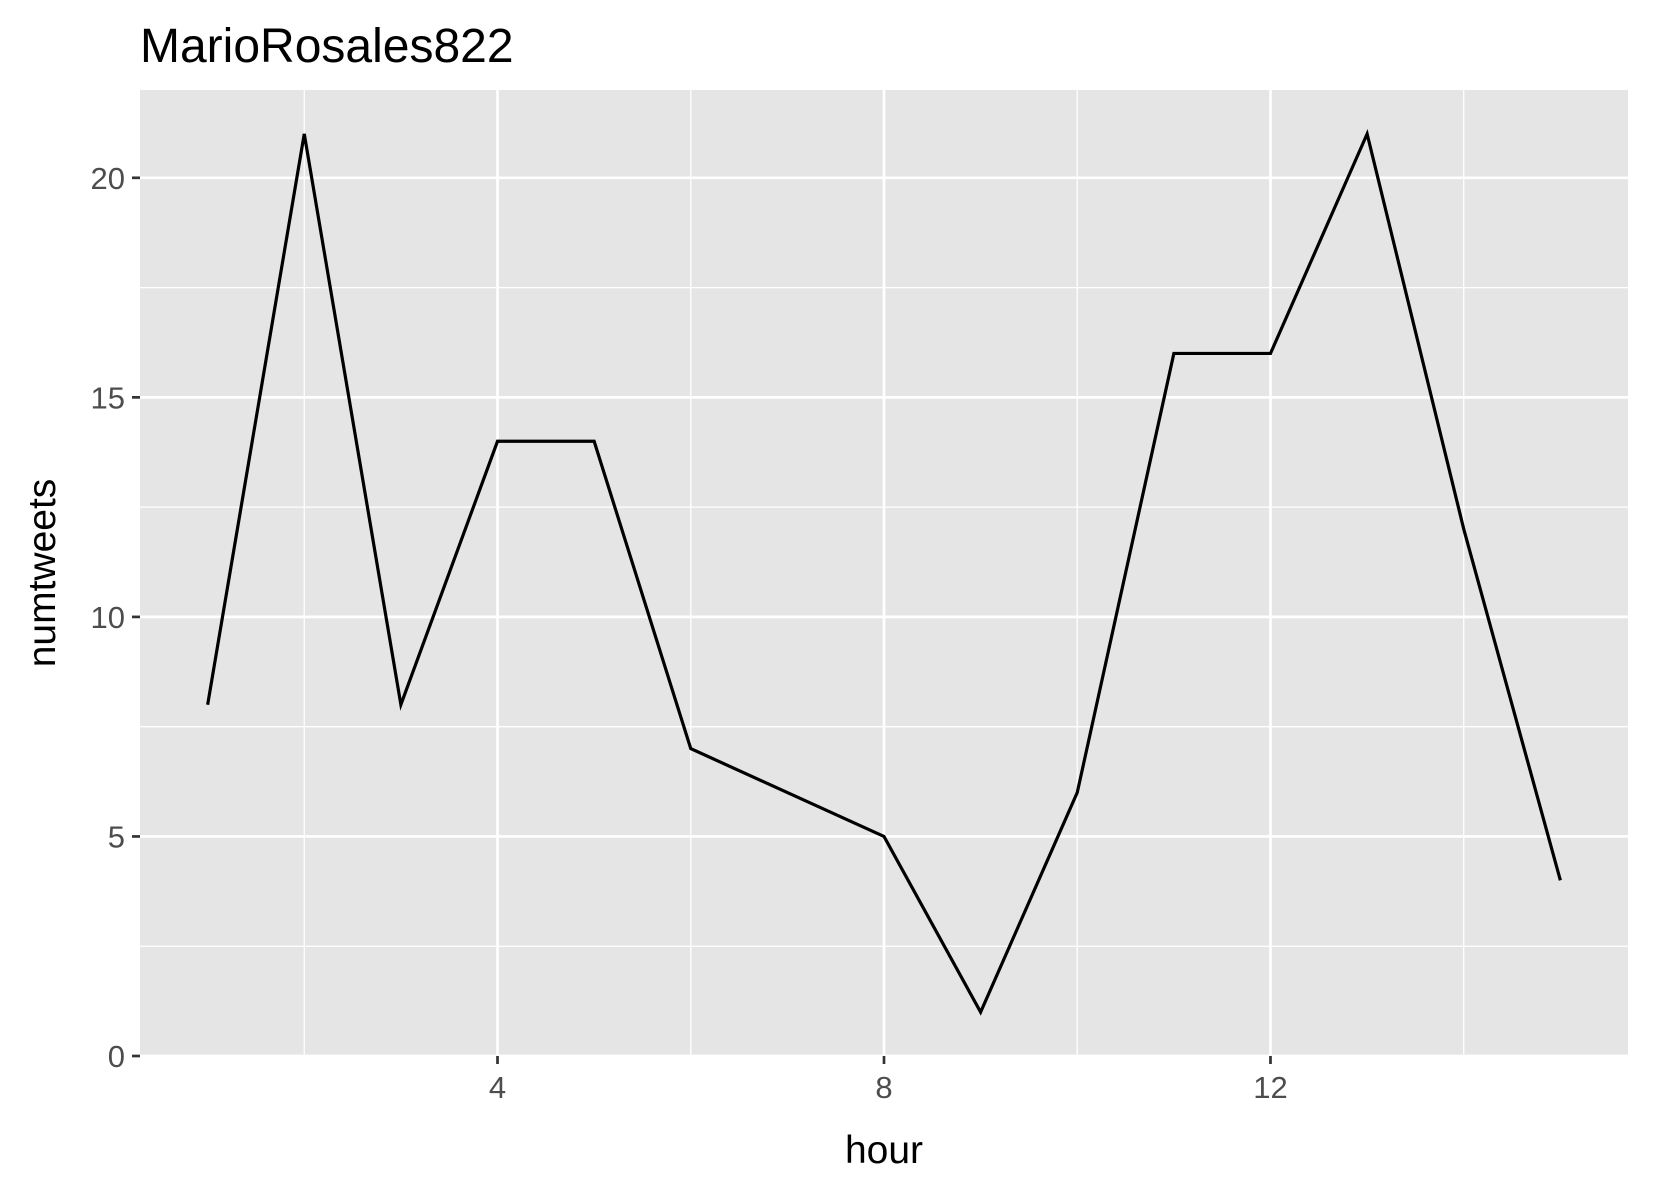  What do you see at coordinates (108, 397) in the screenshot?
I see `y-tick-label: 15` at bounding box center [108, 397].